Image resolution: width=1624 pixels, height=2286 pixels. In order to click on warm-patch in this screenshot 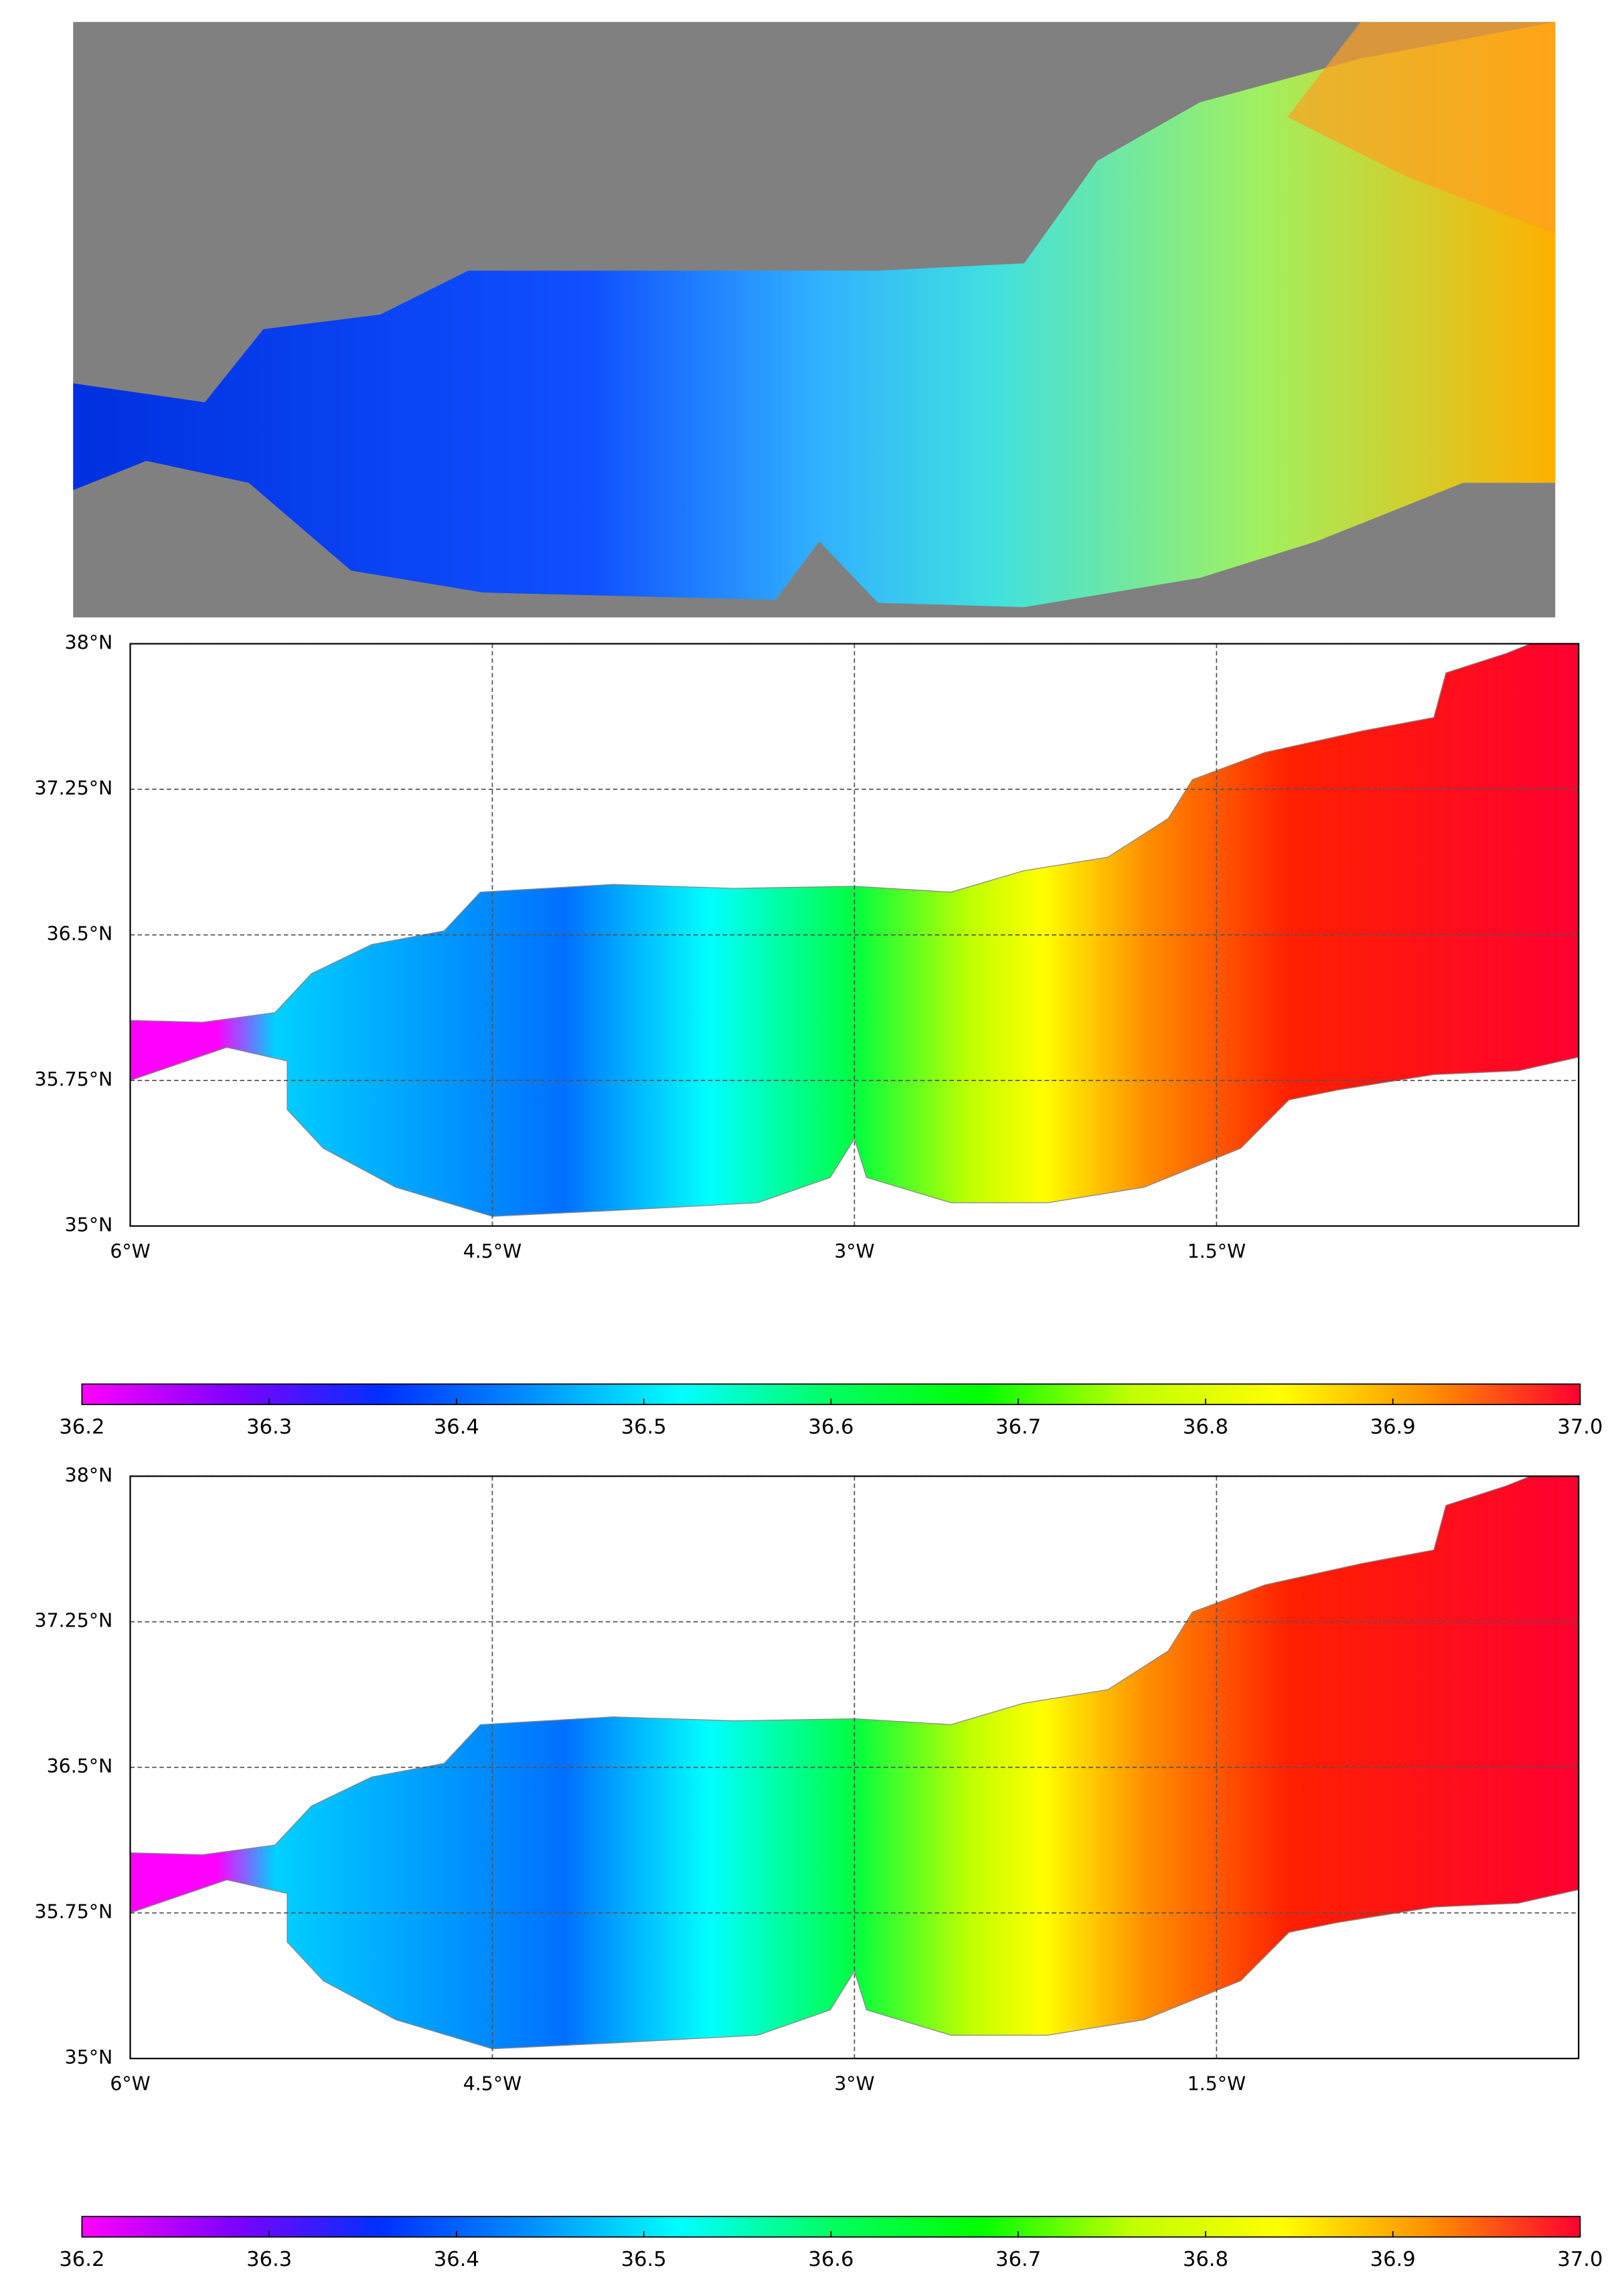, I will do `click(1422, 128)`.